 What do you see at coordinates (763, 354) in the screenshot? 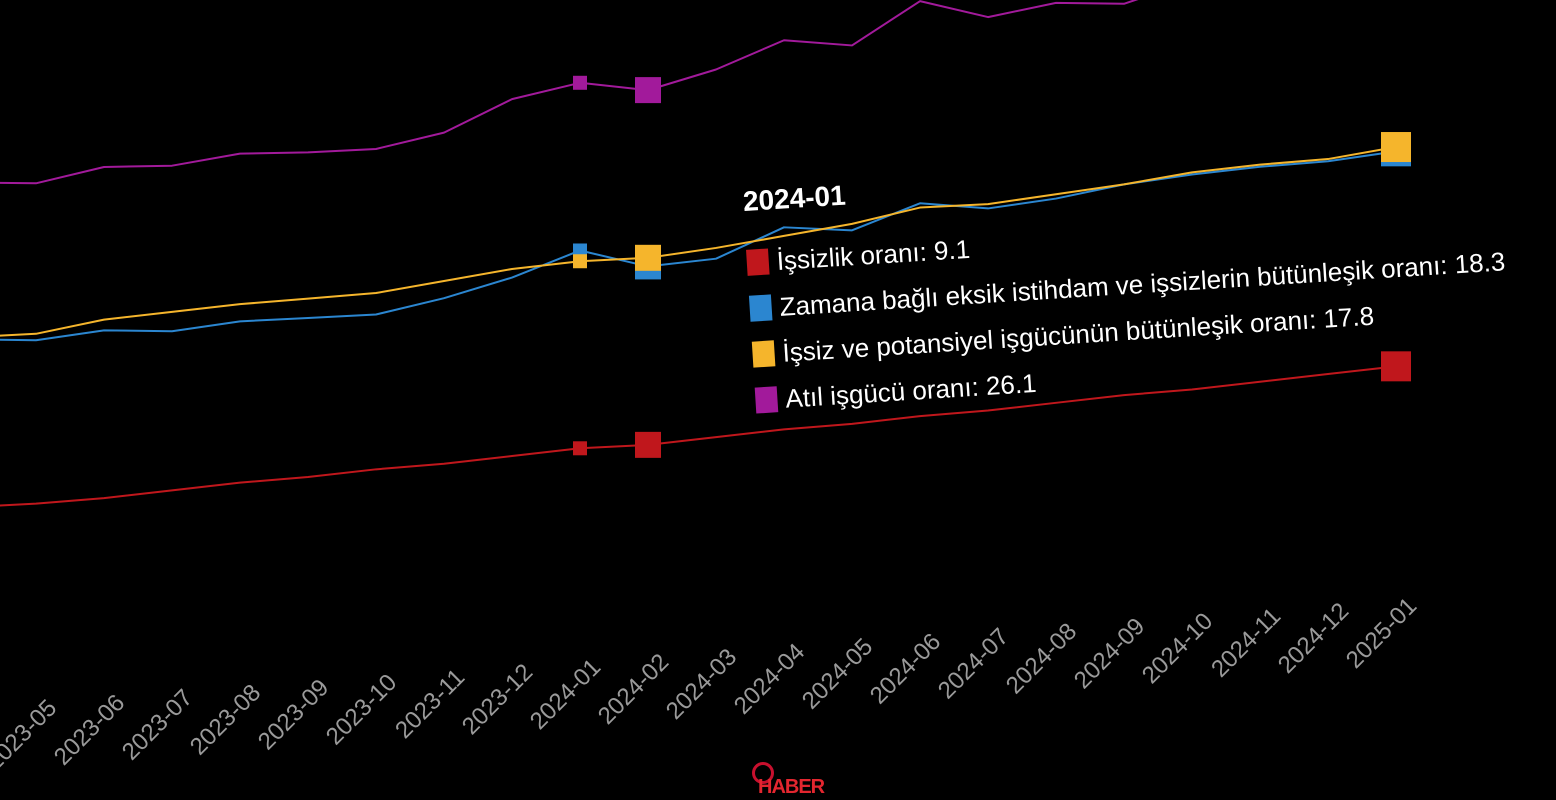
I see `tooltip-swatch-potential-labour` at bounding box center [763, 354].